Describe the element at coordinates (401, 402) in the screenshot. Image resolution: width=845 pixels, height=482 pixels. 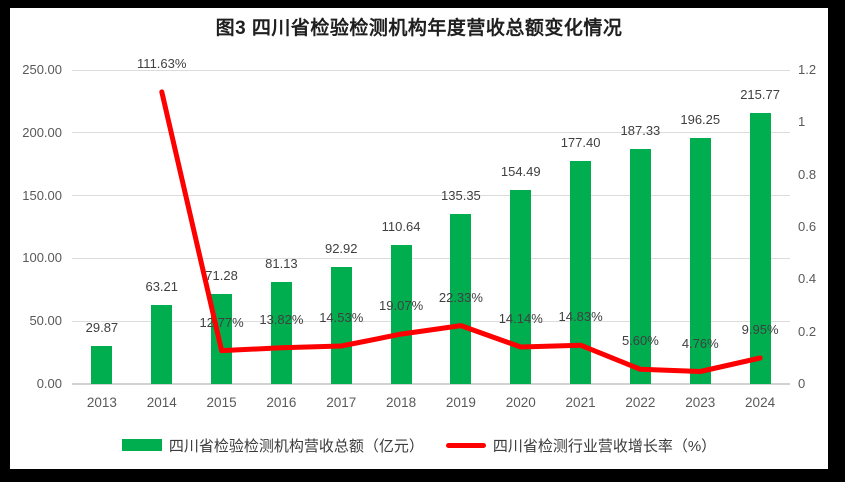
I see `x-axis-category-label: 2018` at that location.